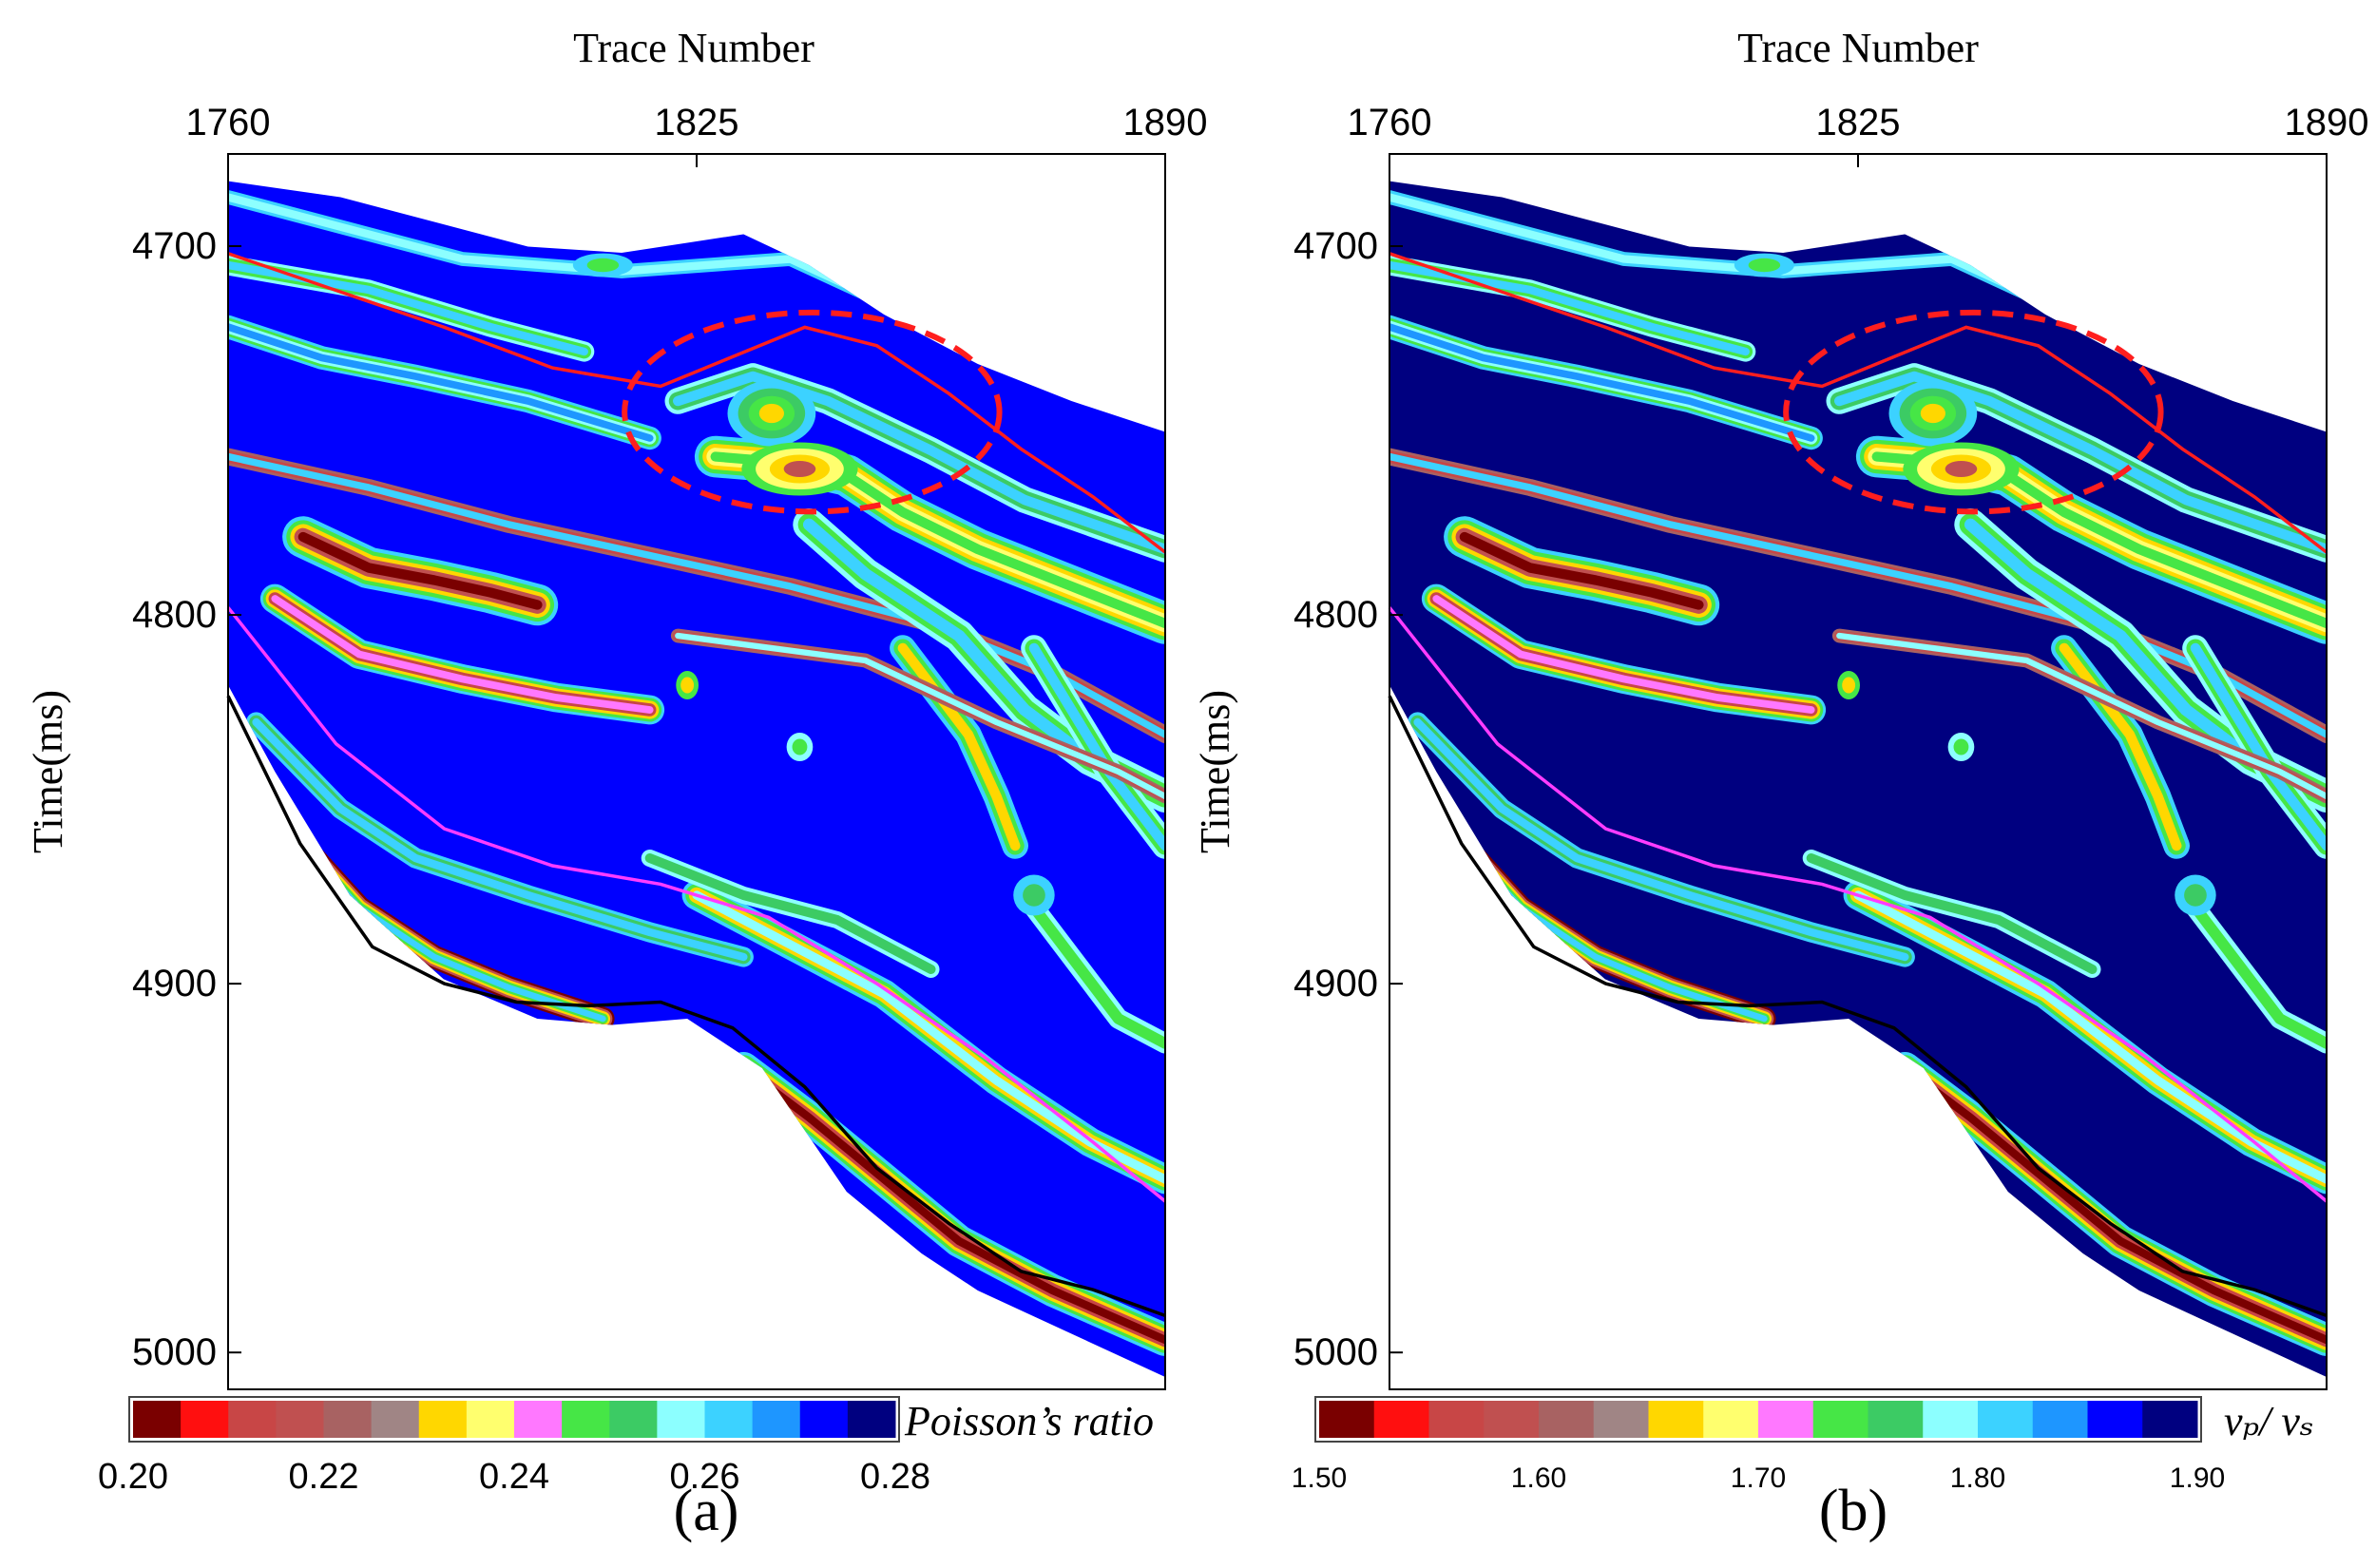 This screenshot has width=2376, height=1568. Describe the element at coordinates (1335, 246) in the screenshot. I see `y-tick-label: 4700` at that location.